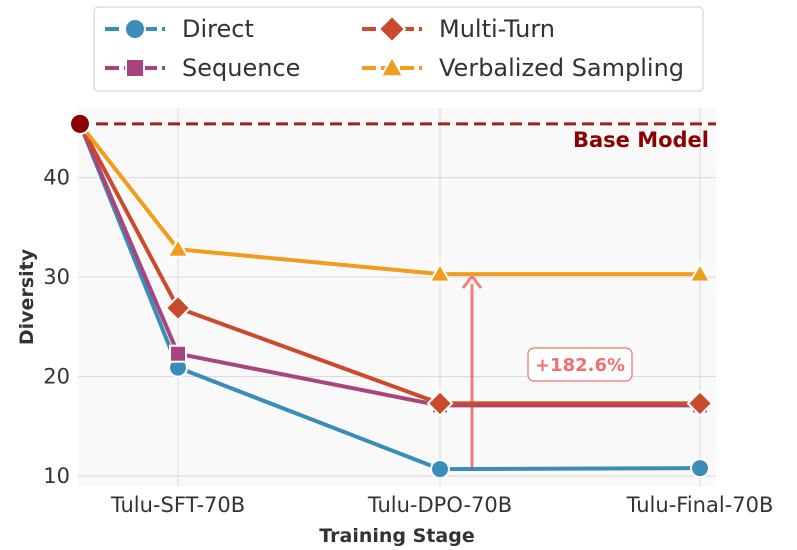 This screenshot has height=550, width=797. What do you see at coordinates (56, 476) in the screenshot?
I see `y-tick-label: 10` at bounding box center [56, 476].